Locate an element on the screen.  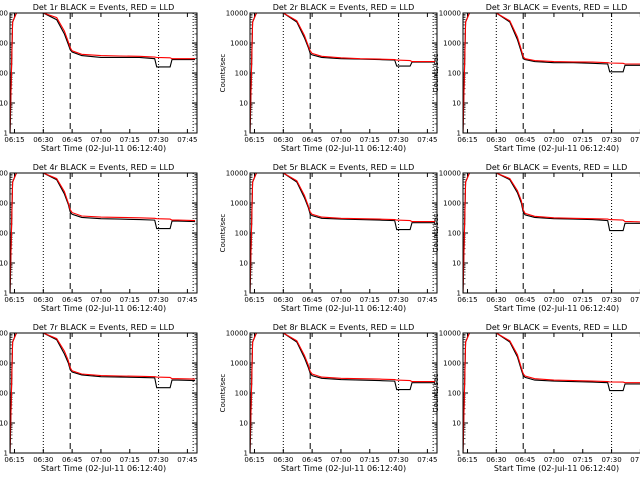
chart-title: Det 4r BLACK = Events, RED = LLD is located at coordinates (104, 167).